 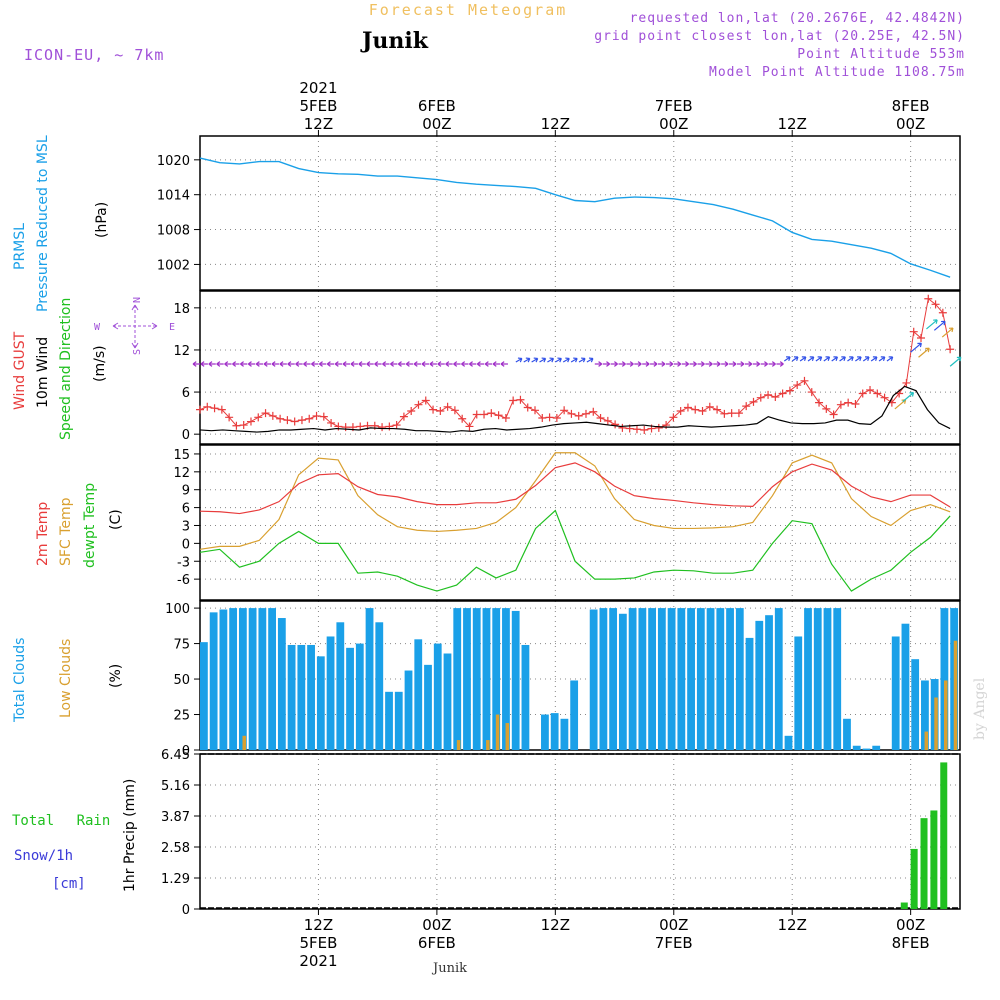 I want to click on ytick-label: 5.16, so click(x=175, y=786).